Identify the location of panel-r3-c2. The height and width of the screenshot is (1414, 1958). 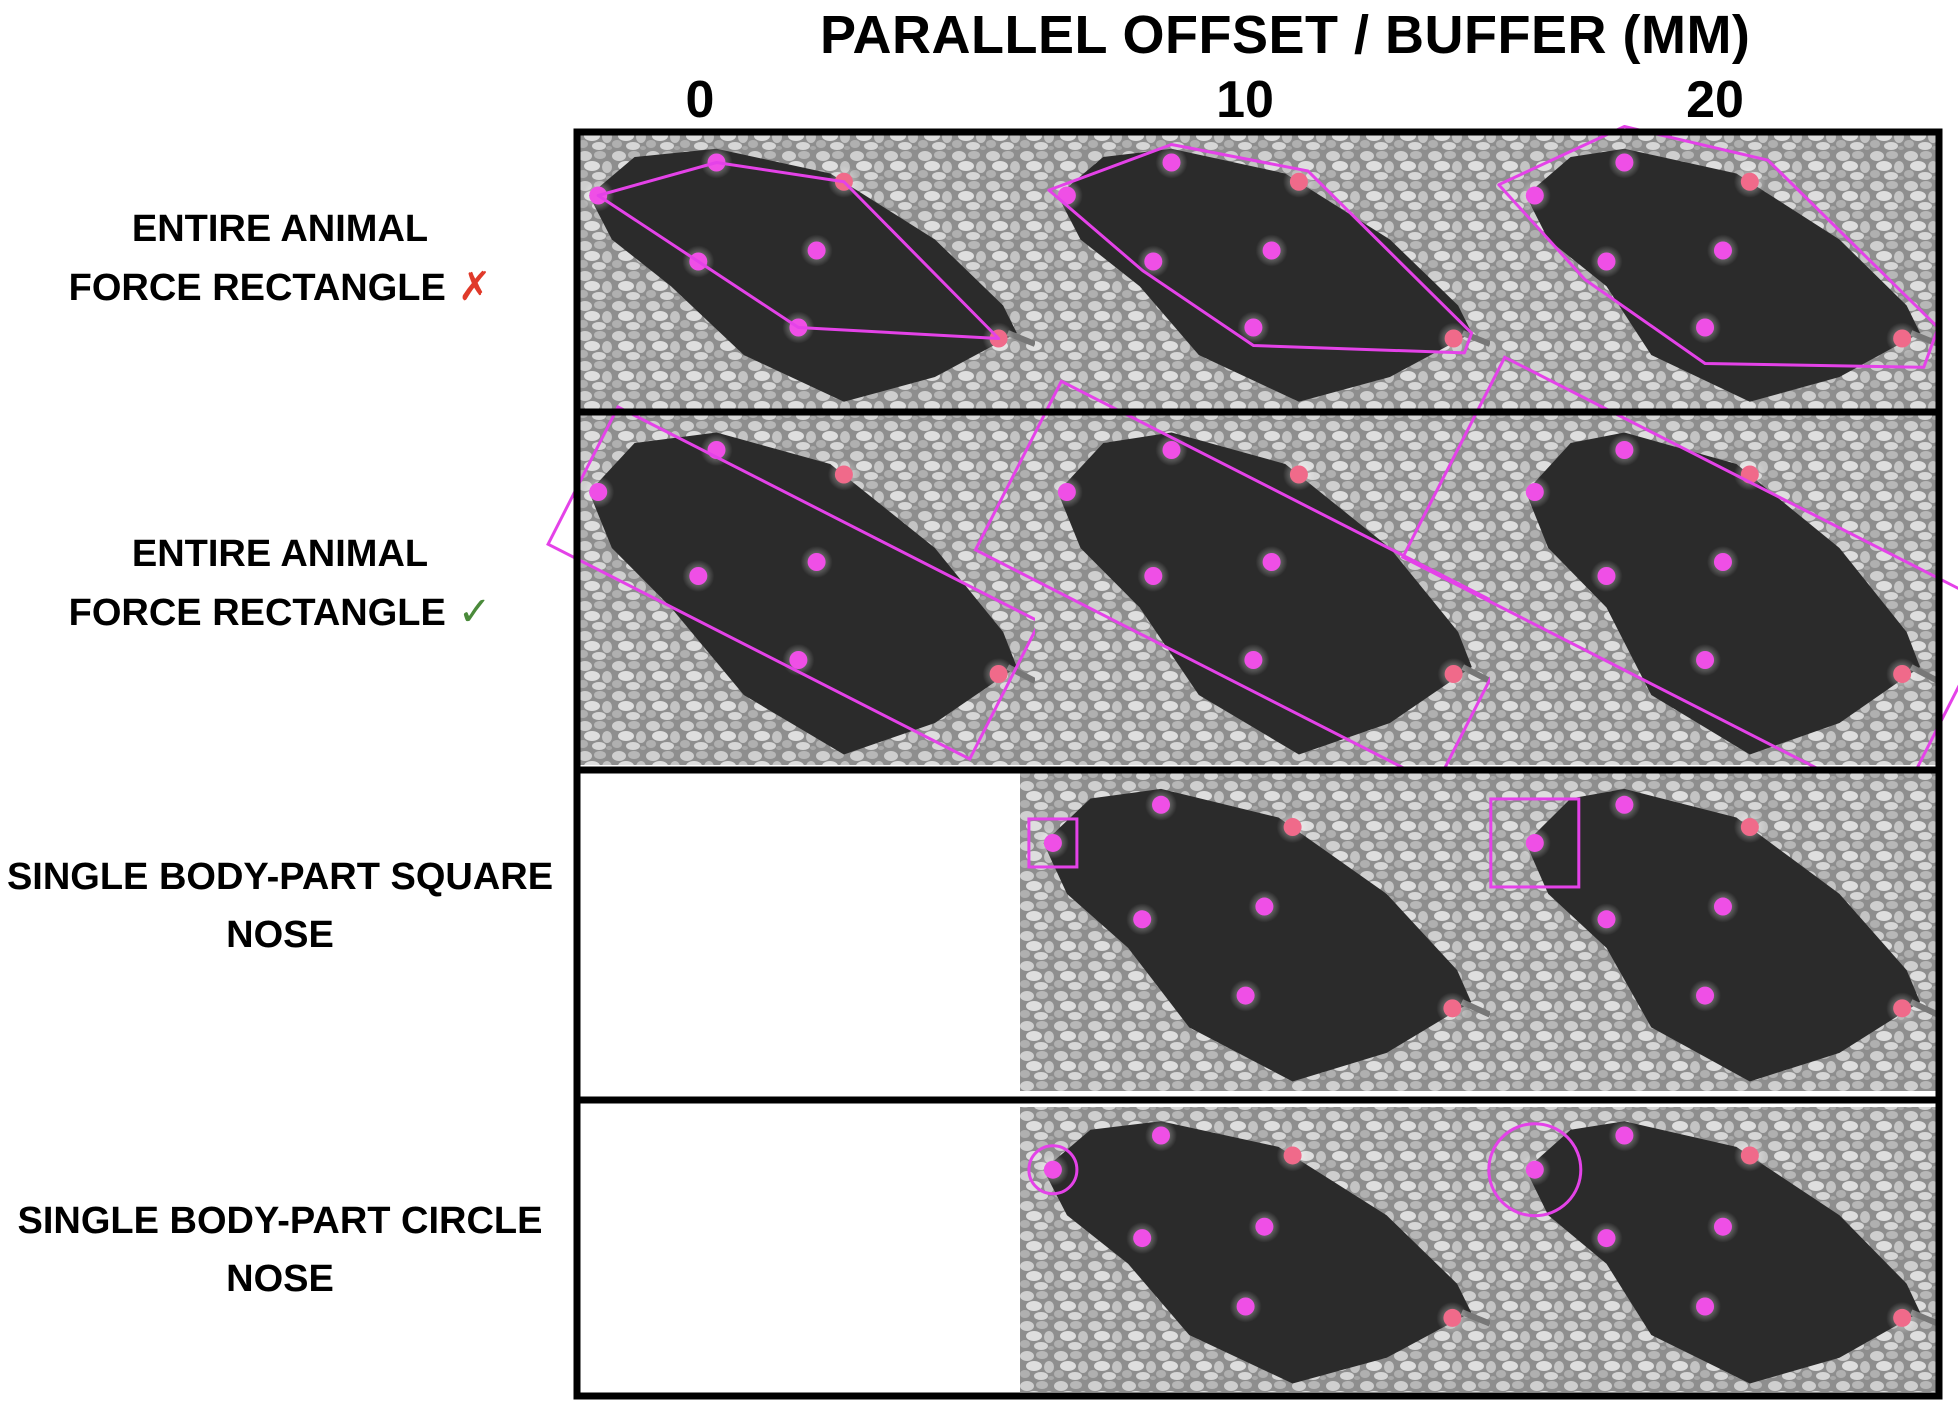
(1256, 932).